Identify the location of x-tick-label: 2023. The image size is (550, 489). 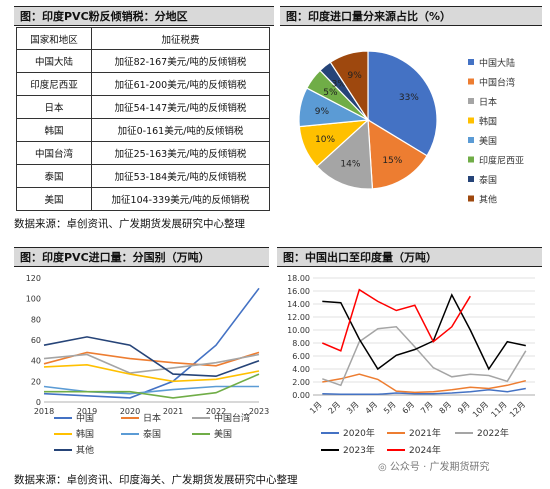
(259, 411).